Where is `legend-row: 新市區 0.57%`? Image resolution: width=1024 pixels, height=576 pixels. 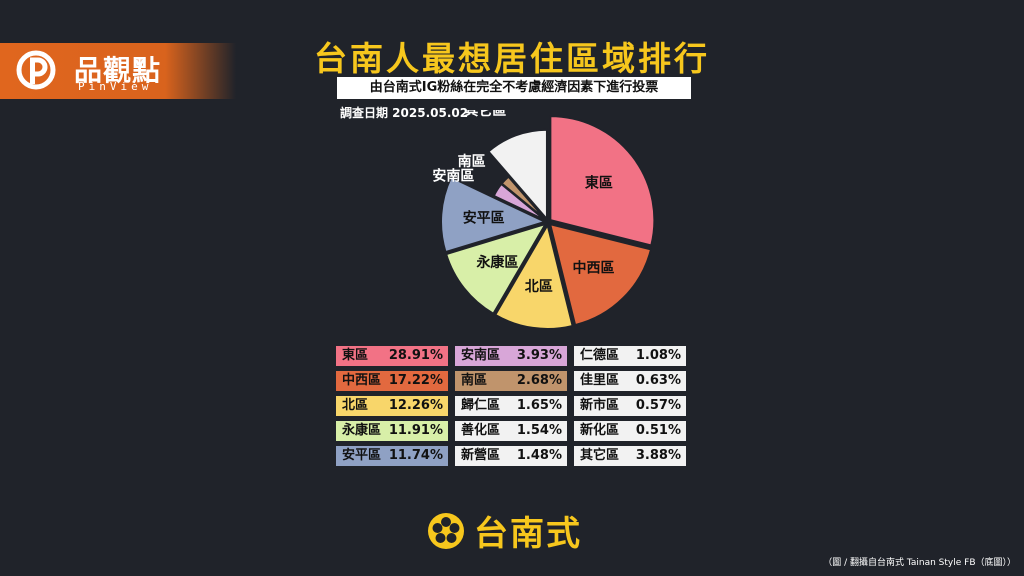 legend-row: 新市區 0.57% is located at coordinates (630, 406).